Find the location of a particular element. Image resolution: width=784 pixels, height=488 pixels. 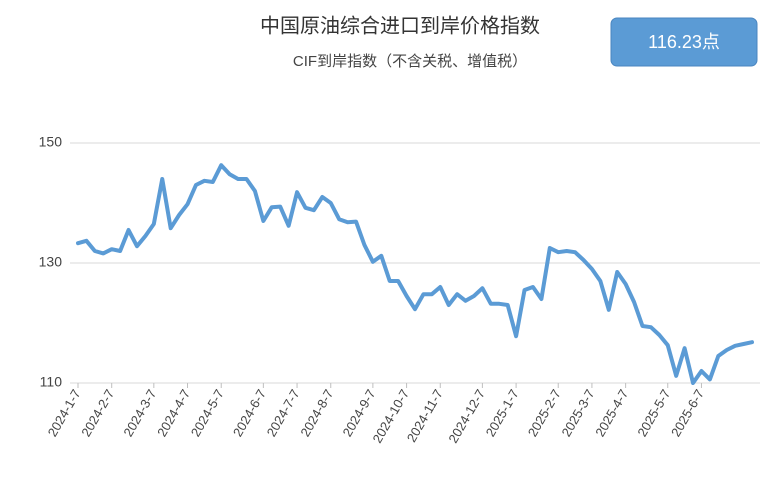

y-tick-label: 150 is located at coordinates (51, 142).